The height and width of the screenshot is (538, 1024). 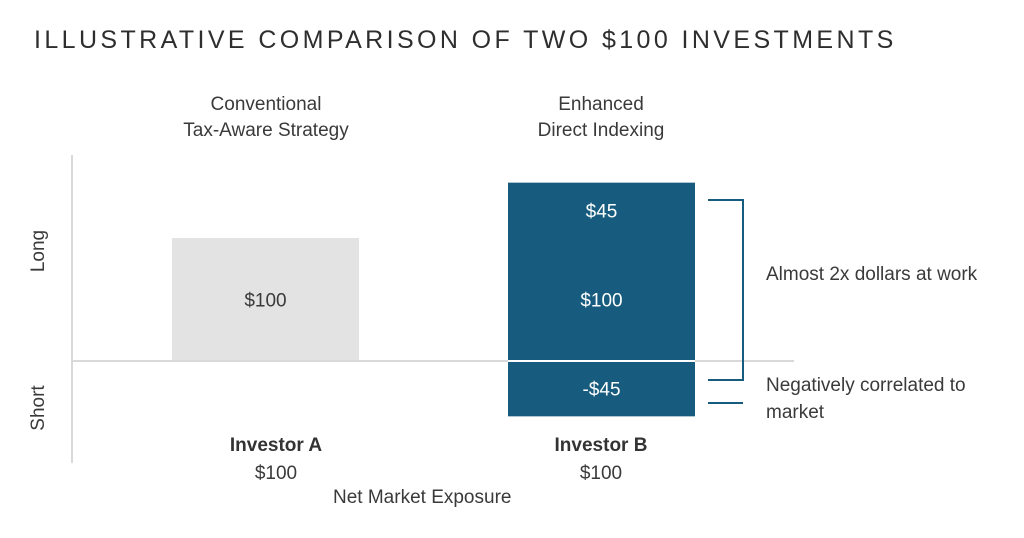 I want to click on investor-a-net-exposure: $100, so click(x=276, y=473).